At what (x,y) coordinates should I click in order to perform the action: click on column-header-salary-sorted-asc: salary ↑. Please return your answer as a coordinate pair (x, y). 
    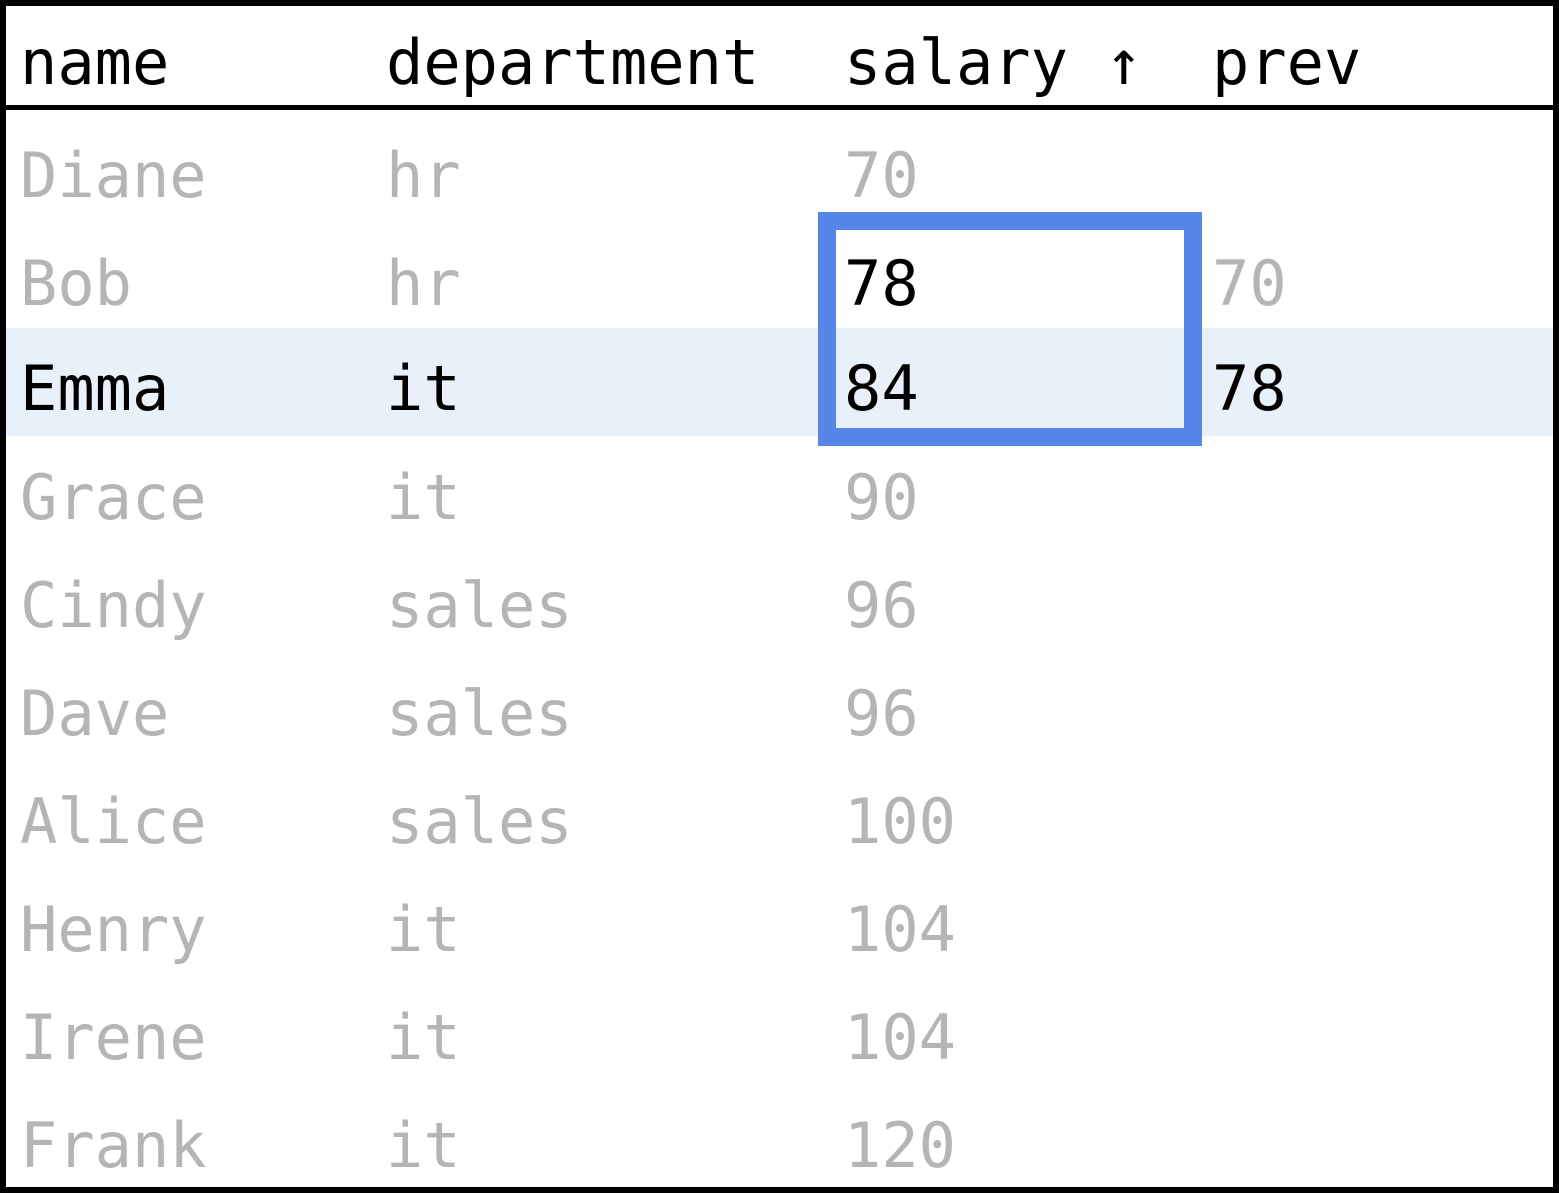
    Looking at the image, I should click on (993, 62).